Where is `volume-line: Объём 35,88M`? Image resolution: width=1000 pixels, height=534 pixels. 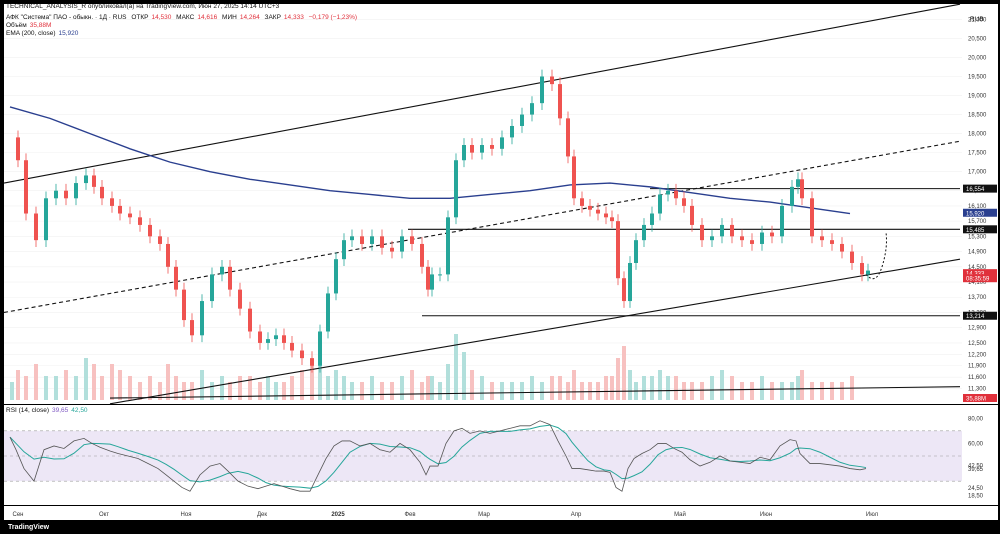
volume-line: Объём 35,88M is located at coordinates (30, 25).